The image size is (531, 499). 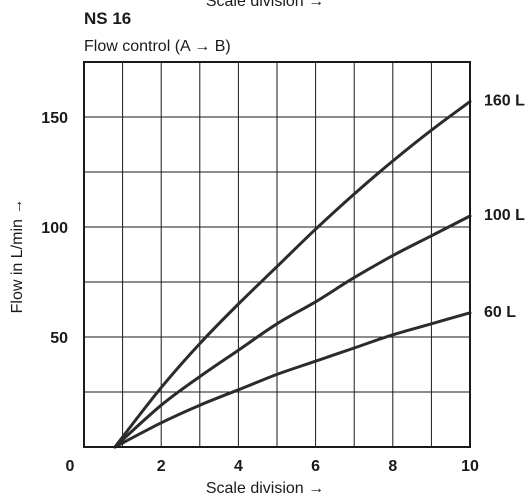 I want to click on y-tick-label: 50, so click(x=59, y=338).